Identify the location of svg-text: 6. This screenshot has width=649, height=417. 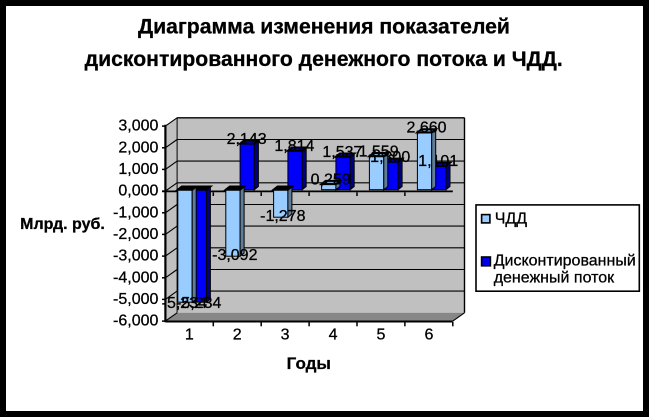
(428, 335).